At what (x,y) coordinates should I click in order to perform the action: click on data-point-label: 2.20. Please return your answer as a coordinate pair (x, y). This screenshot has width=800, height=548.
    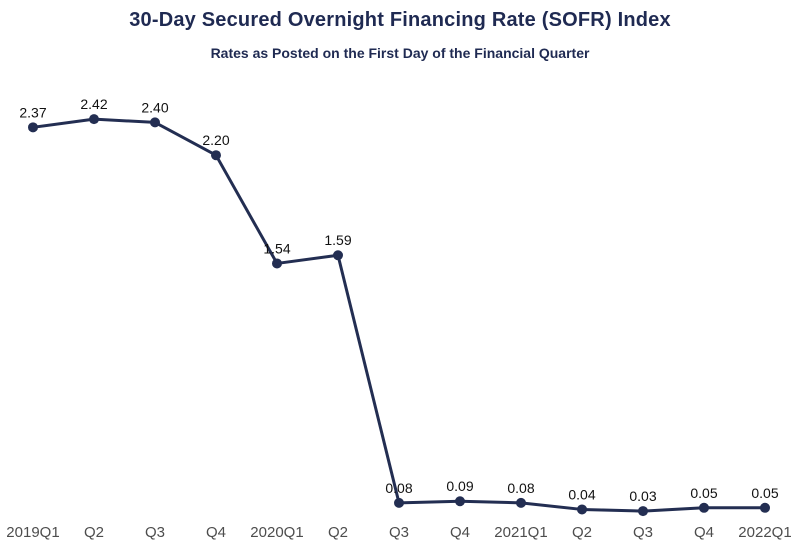
    Looking at the image, I should click on (215, 140).